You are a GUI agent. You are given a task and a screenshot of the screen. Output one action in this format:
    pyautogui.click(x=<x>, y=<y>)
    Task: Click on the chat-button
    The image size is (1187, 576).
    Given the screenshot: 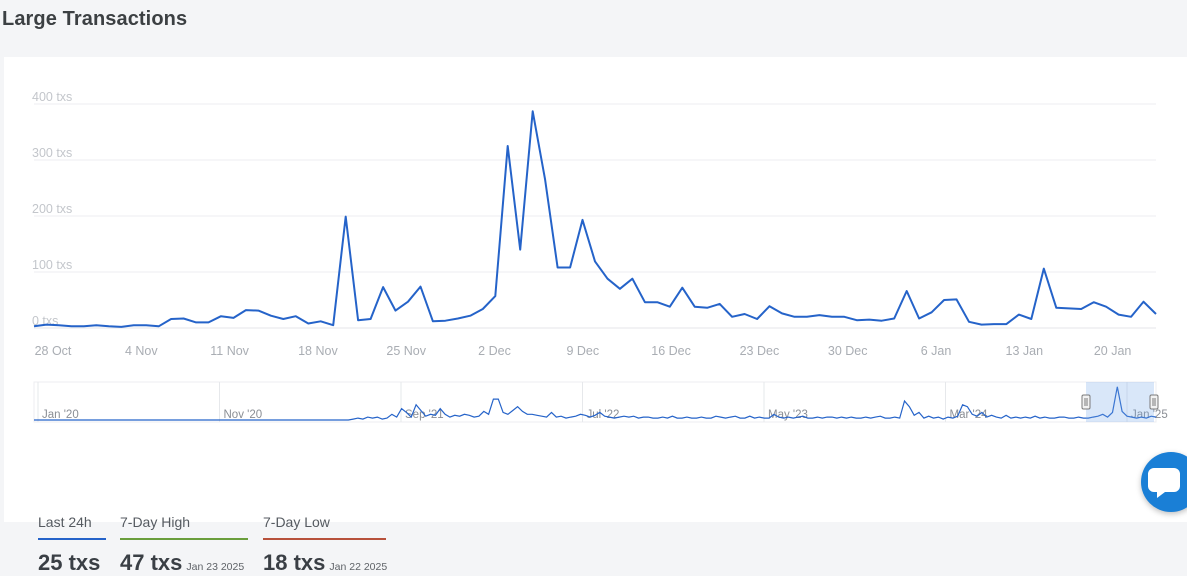 What is the action you would take?
    pyautogui.click(x=1164, y=482)
    